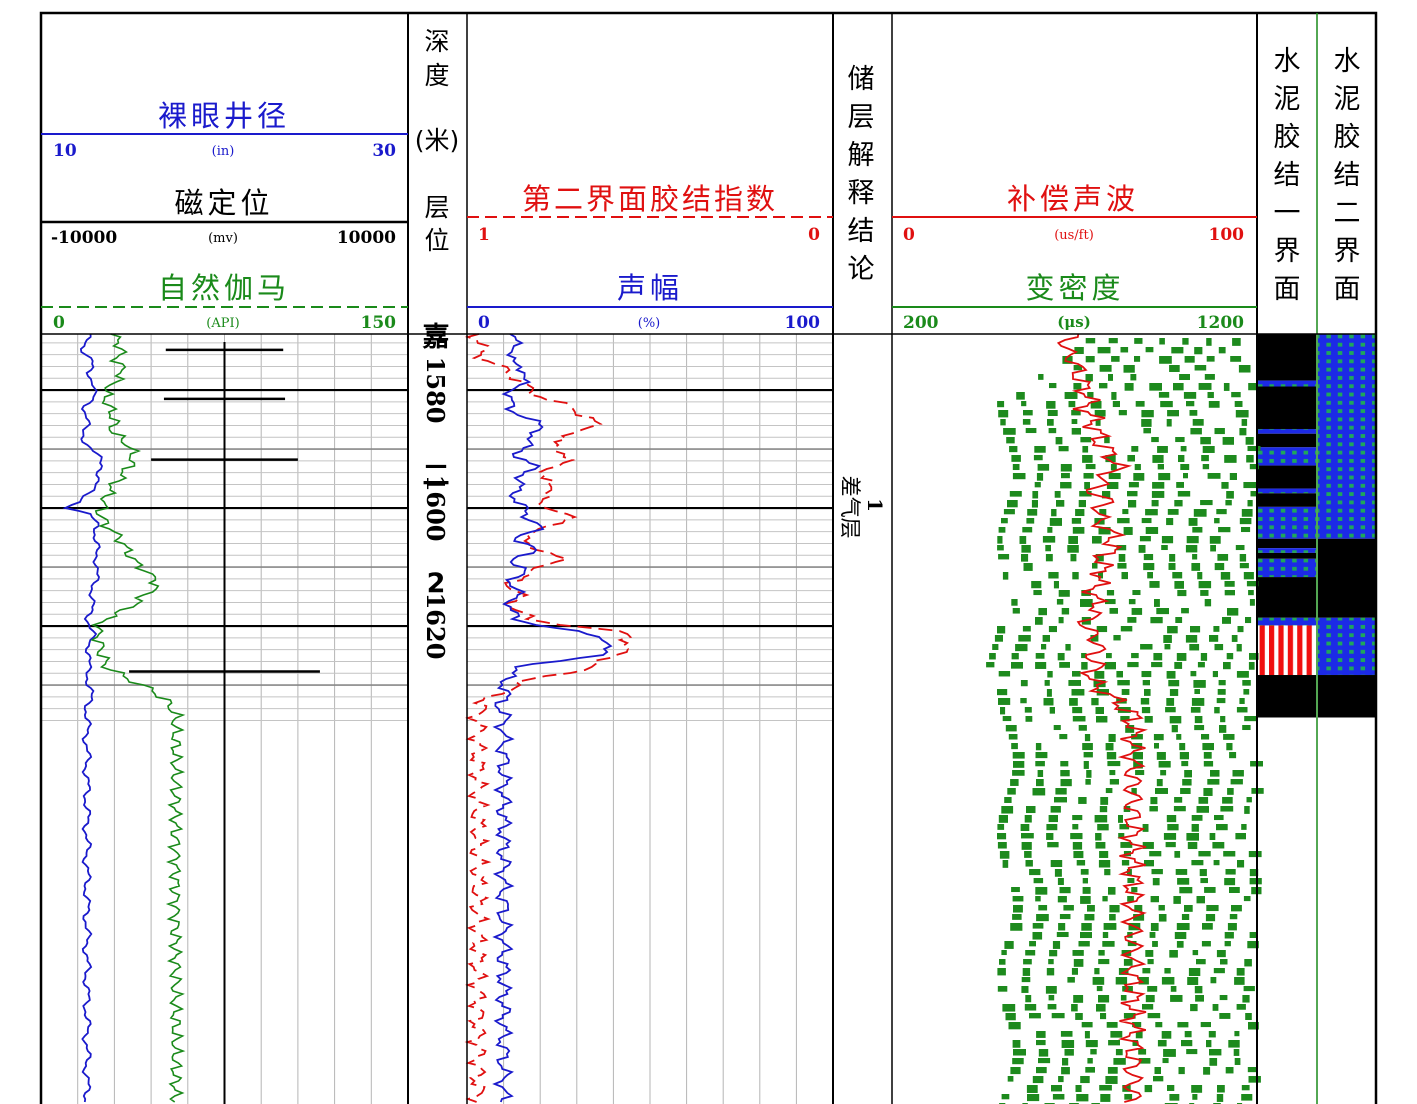 This screenshot has height=1104, width=1417. Describe the element at coordinates (921, 323) in the screenshot. I see `vdl-min: 200` at that location.